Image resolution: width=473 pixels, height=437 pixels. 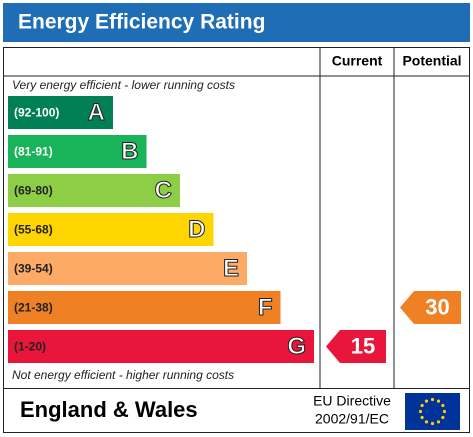 I want to click on band-range: (92-100), so click(x=36, y=113).